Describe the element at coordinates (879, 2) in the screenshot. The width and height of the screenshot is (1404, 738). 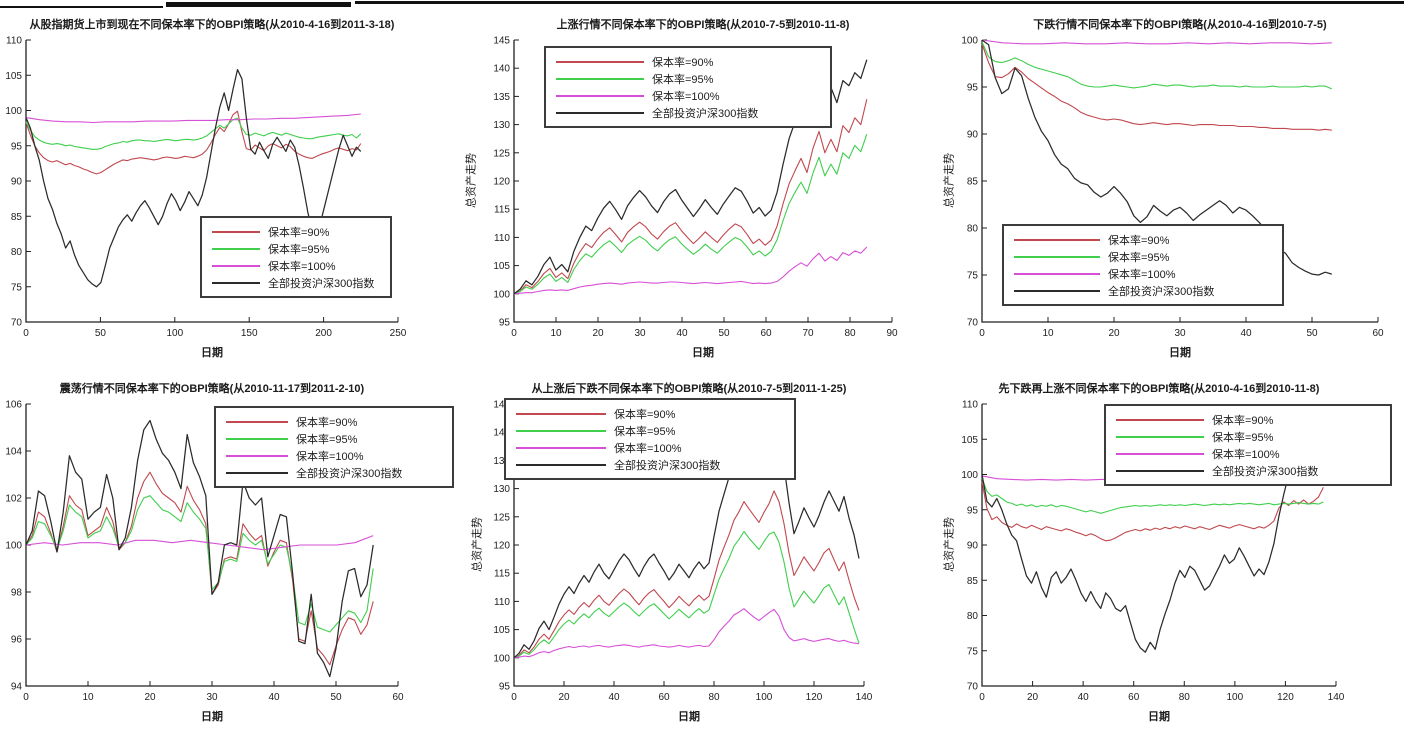
I see `top-border-segment-right` at that location.